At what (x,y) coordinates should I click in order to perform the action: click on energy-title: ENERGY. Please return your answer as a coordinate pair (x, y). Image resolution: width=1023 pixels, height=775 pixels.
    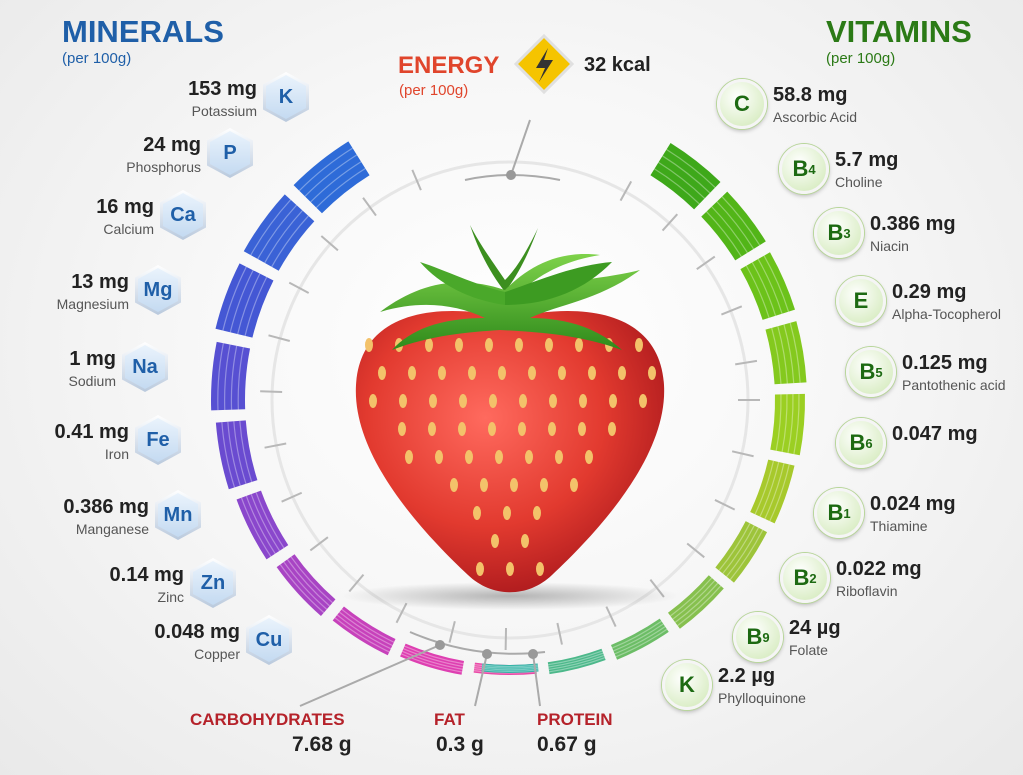
    Looking at the image, I should click on (449, 65).